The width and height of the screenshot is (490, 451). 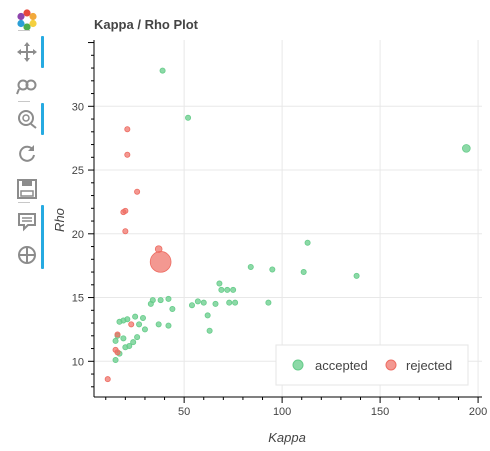 I want to click on hover-icon, so click(x=27, y=222).